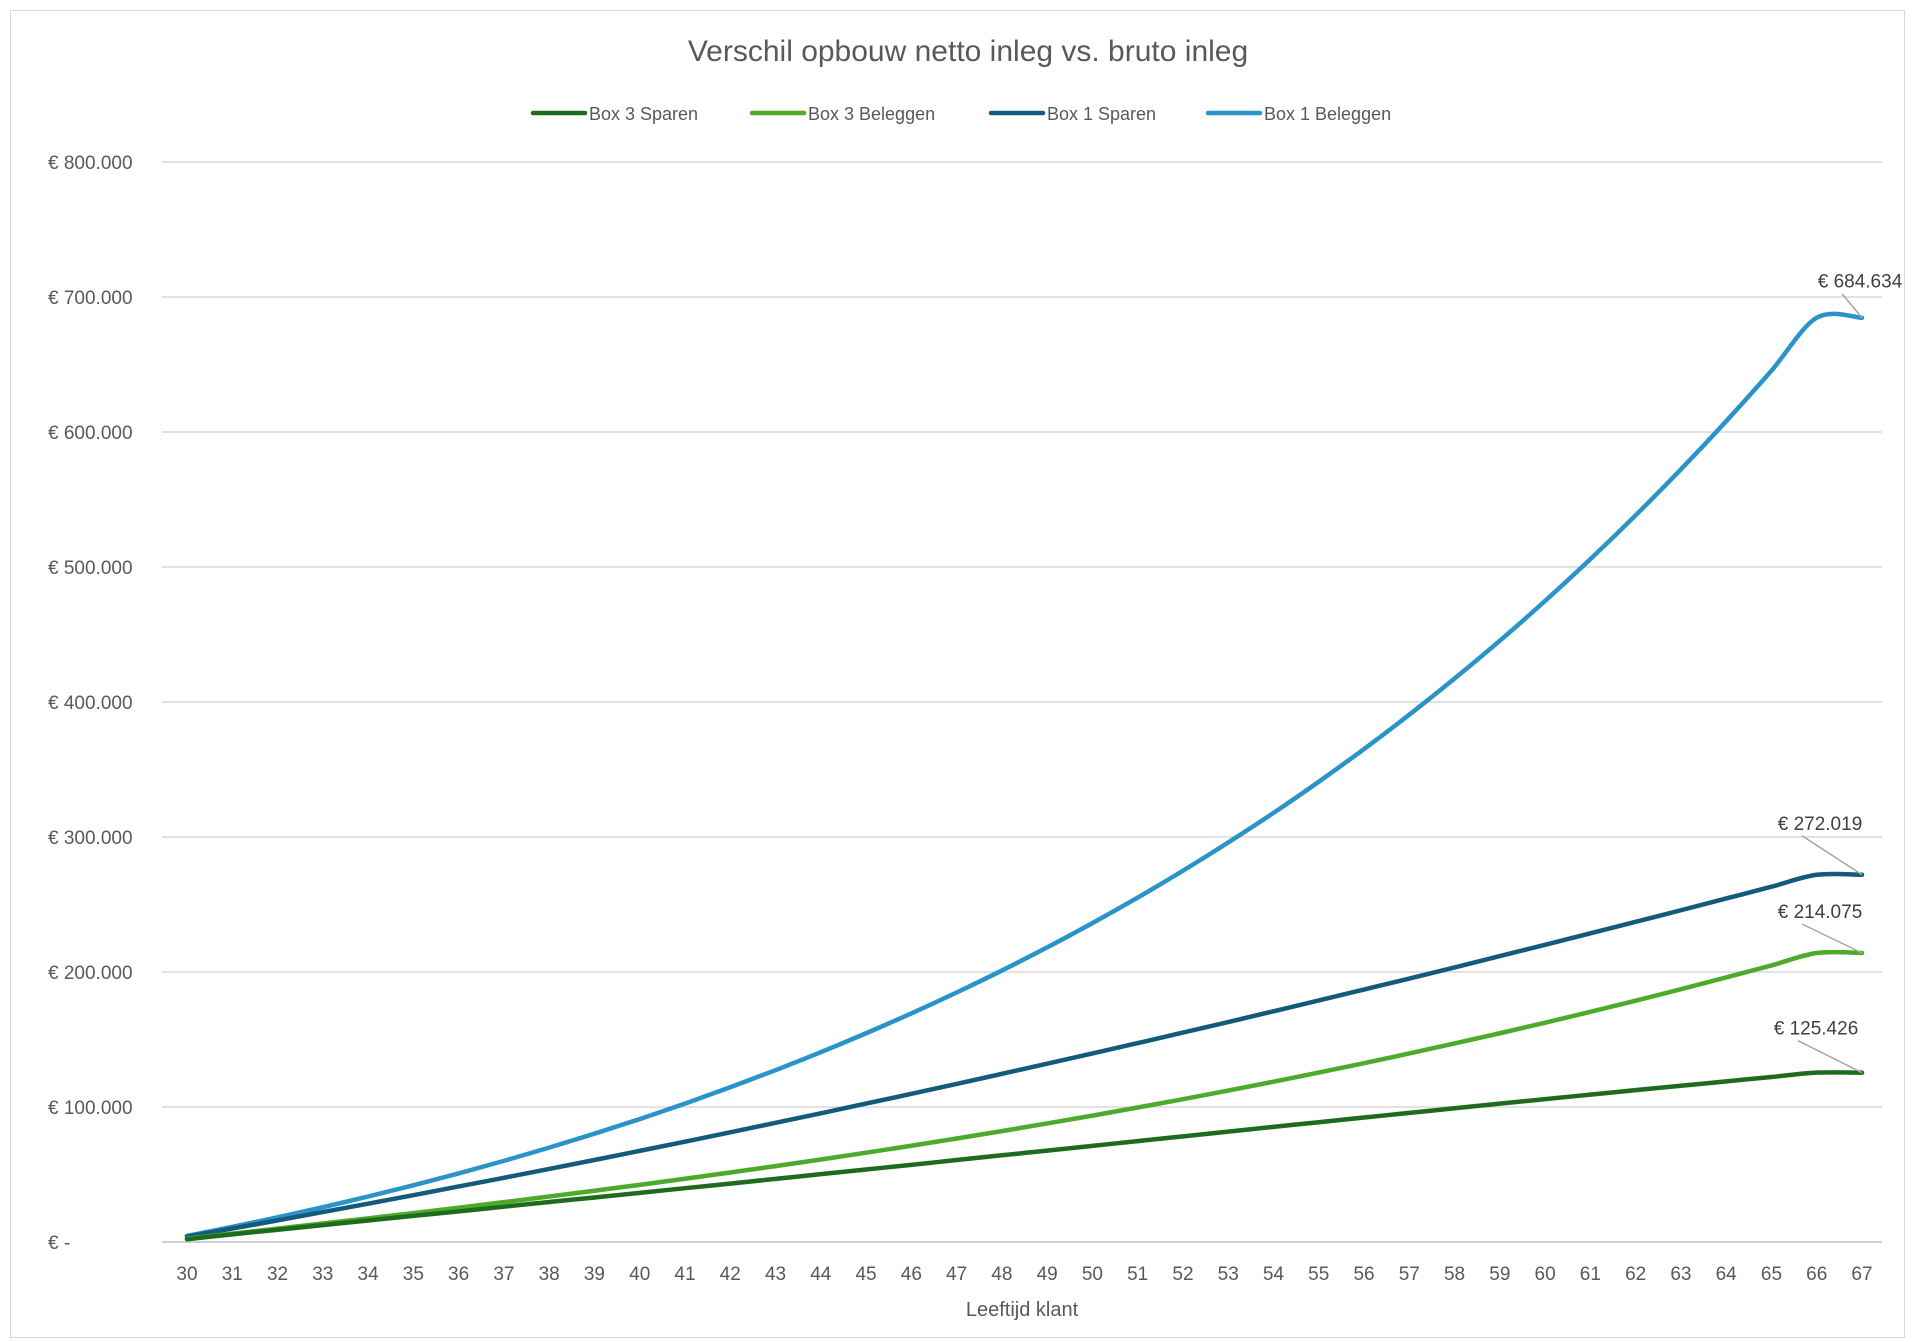 The width and height of the screenshot is (1917, 1342). I want to click on x-tick-label: 36, so click(458, 1274).